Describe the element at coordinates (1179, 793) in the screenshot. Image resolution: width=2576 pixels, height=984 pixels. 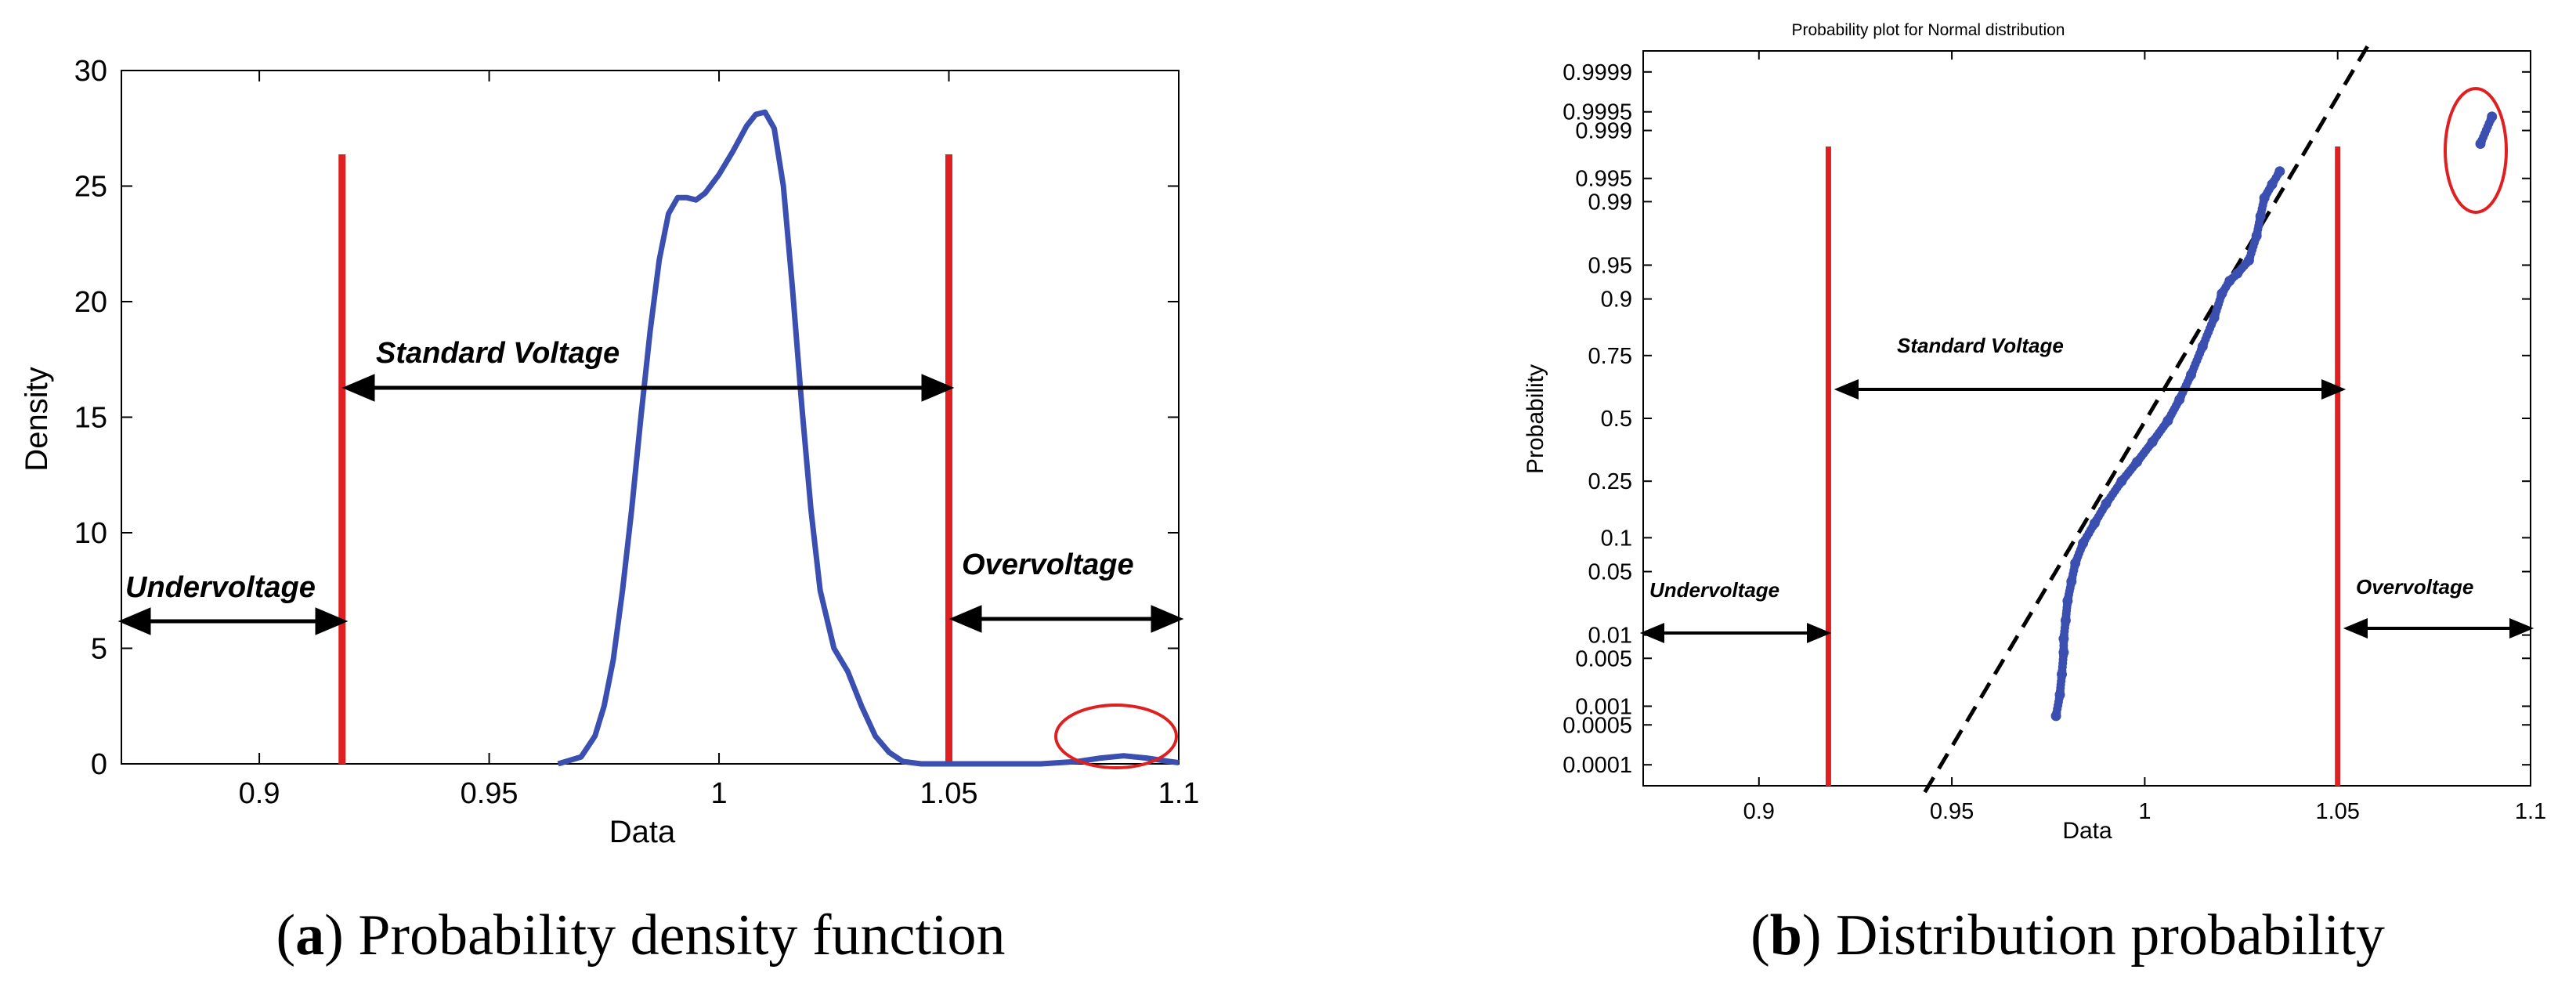
I see `pdf-x-tick-label: 1.1` at that location.